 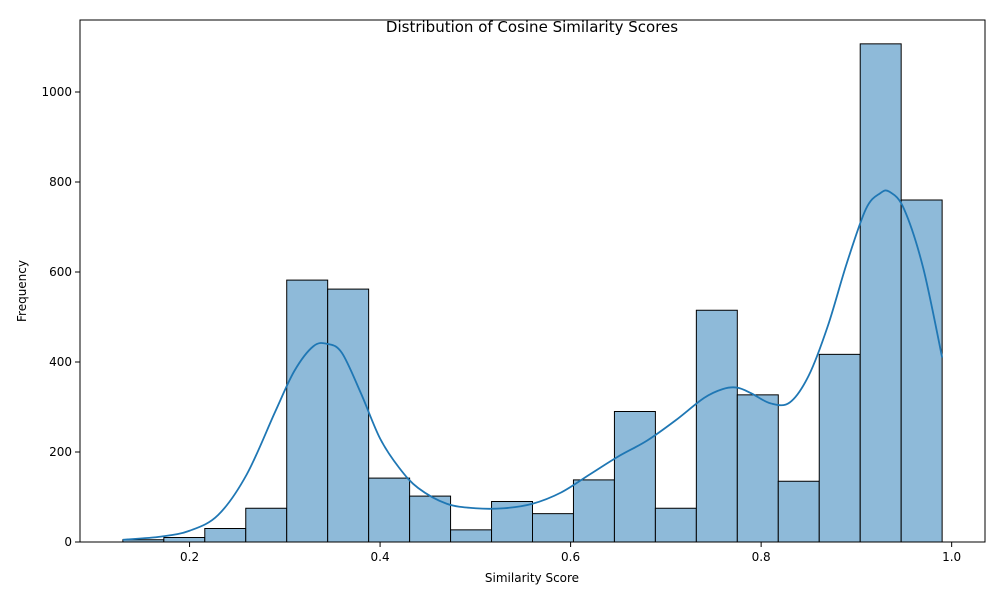 I want to click on x-tick-label: 1.0, so click(x=951, y=557).